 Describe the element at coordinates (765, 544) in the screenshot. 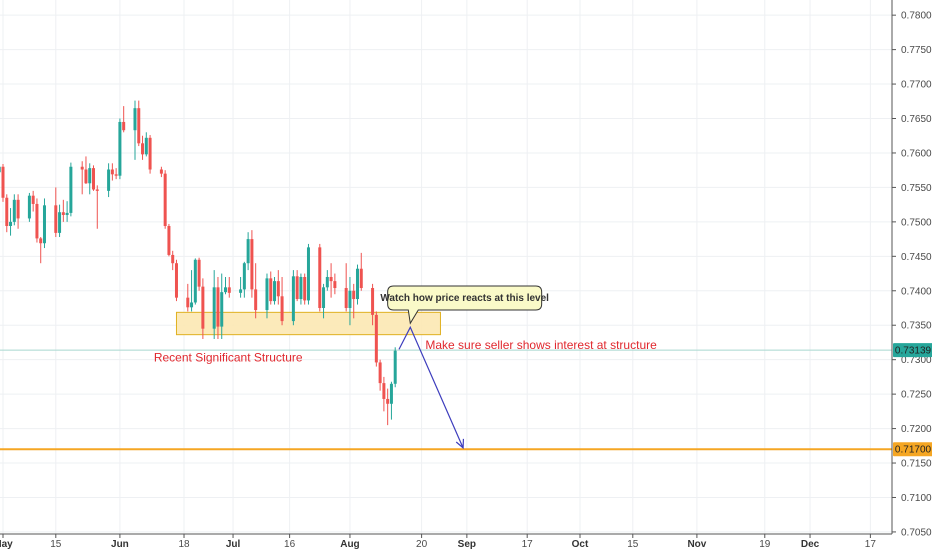

I see `x-tick-label: 19` at that location.